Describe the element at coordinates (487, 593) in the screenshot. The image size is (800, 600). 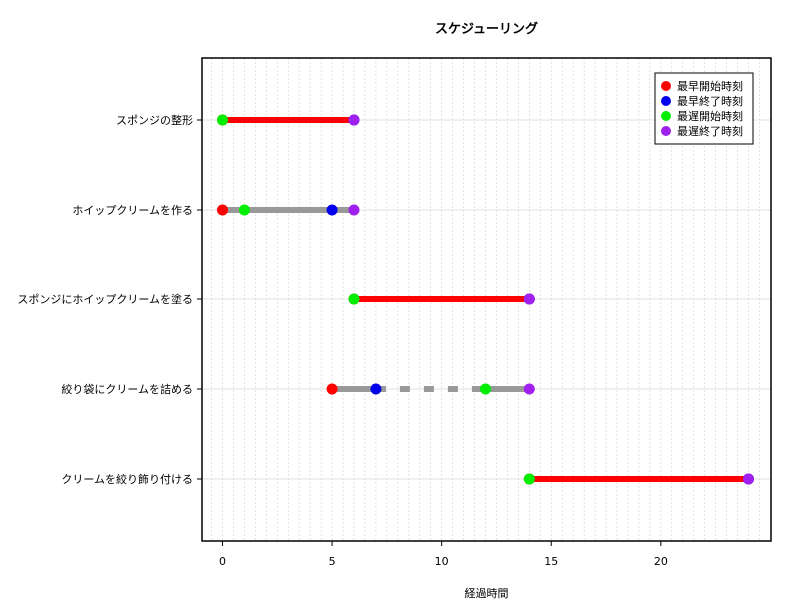
I see `x-axis-label: 経過時間` at that location.